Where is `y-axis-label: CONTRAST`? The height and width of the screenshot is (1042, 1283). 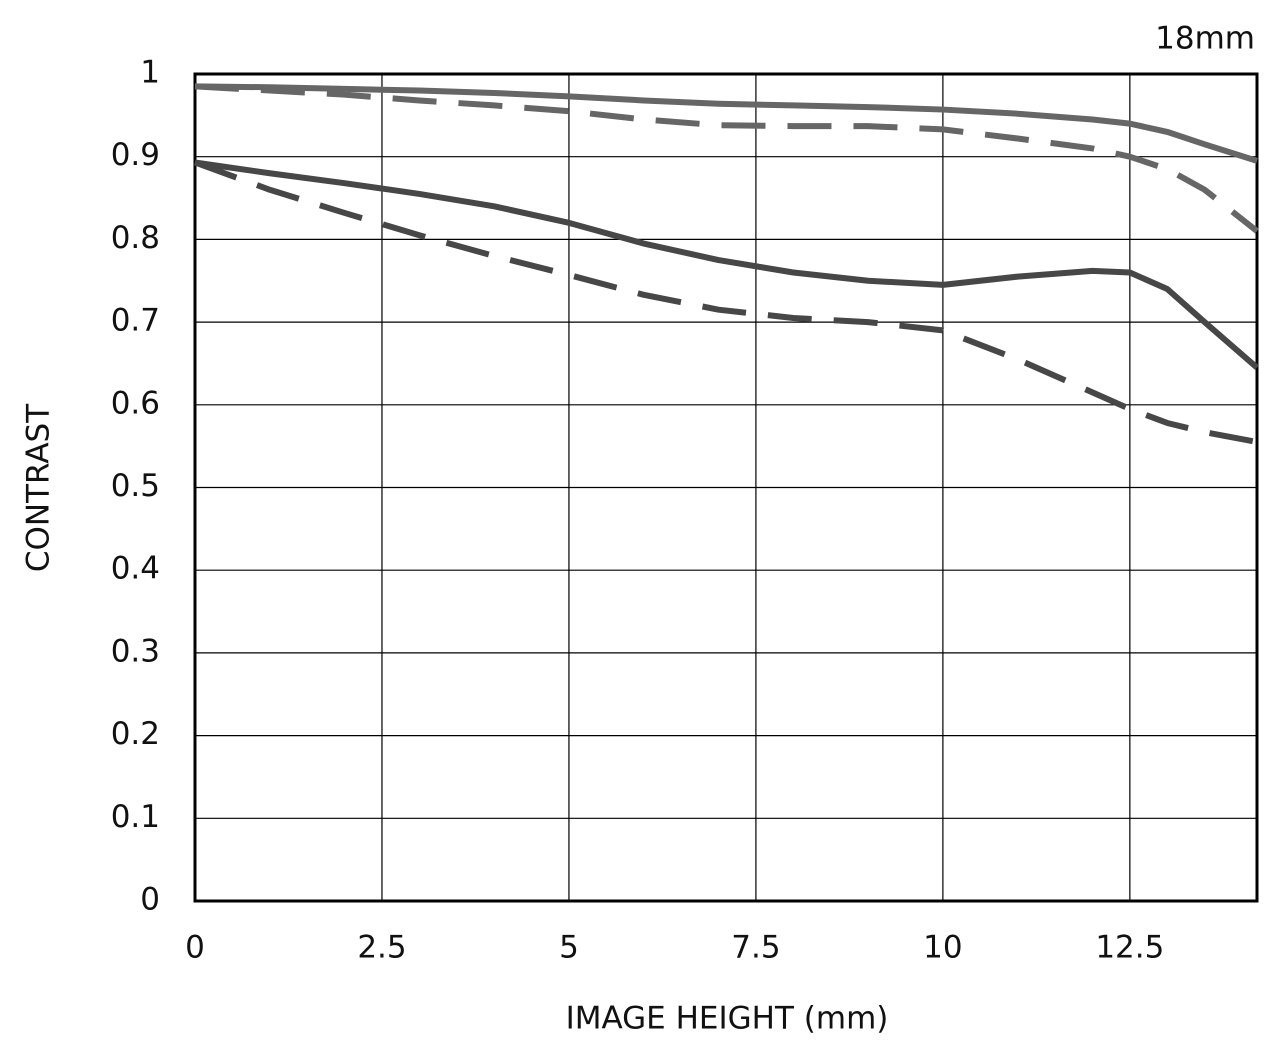 y-axis-label: CONTRAST is located at coordinates (39, 487).